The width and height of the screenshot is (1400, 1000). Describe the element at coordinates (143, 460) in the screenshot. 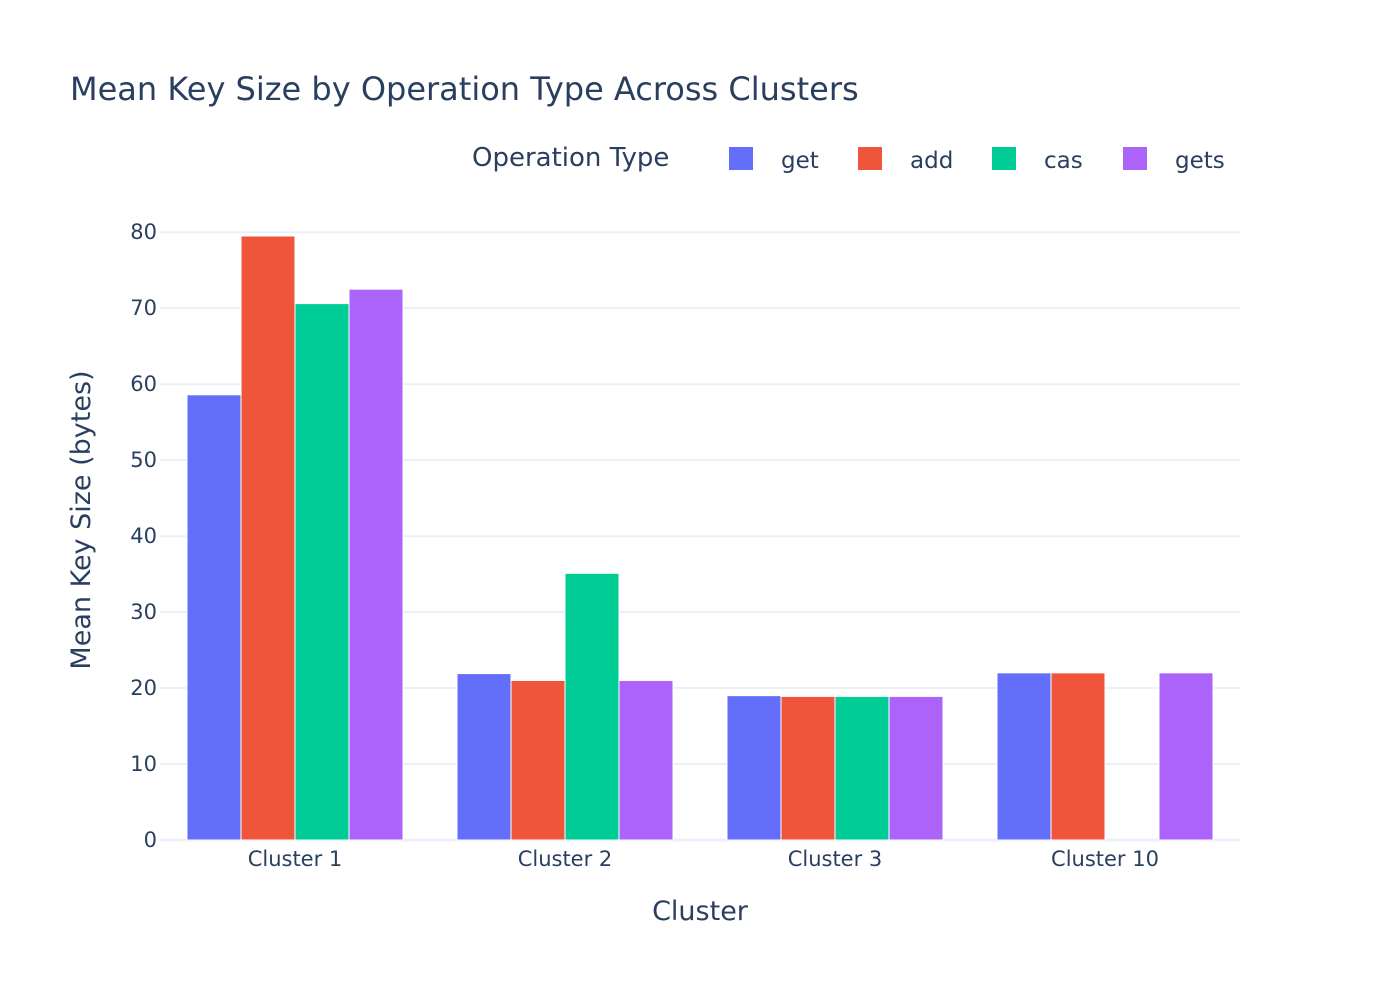

I see `y-tick-label: 50` at that location.